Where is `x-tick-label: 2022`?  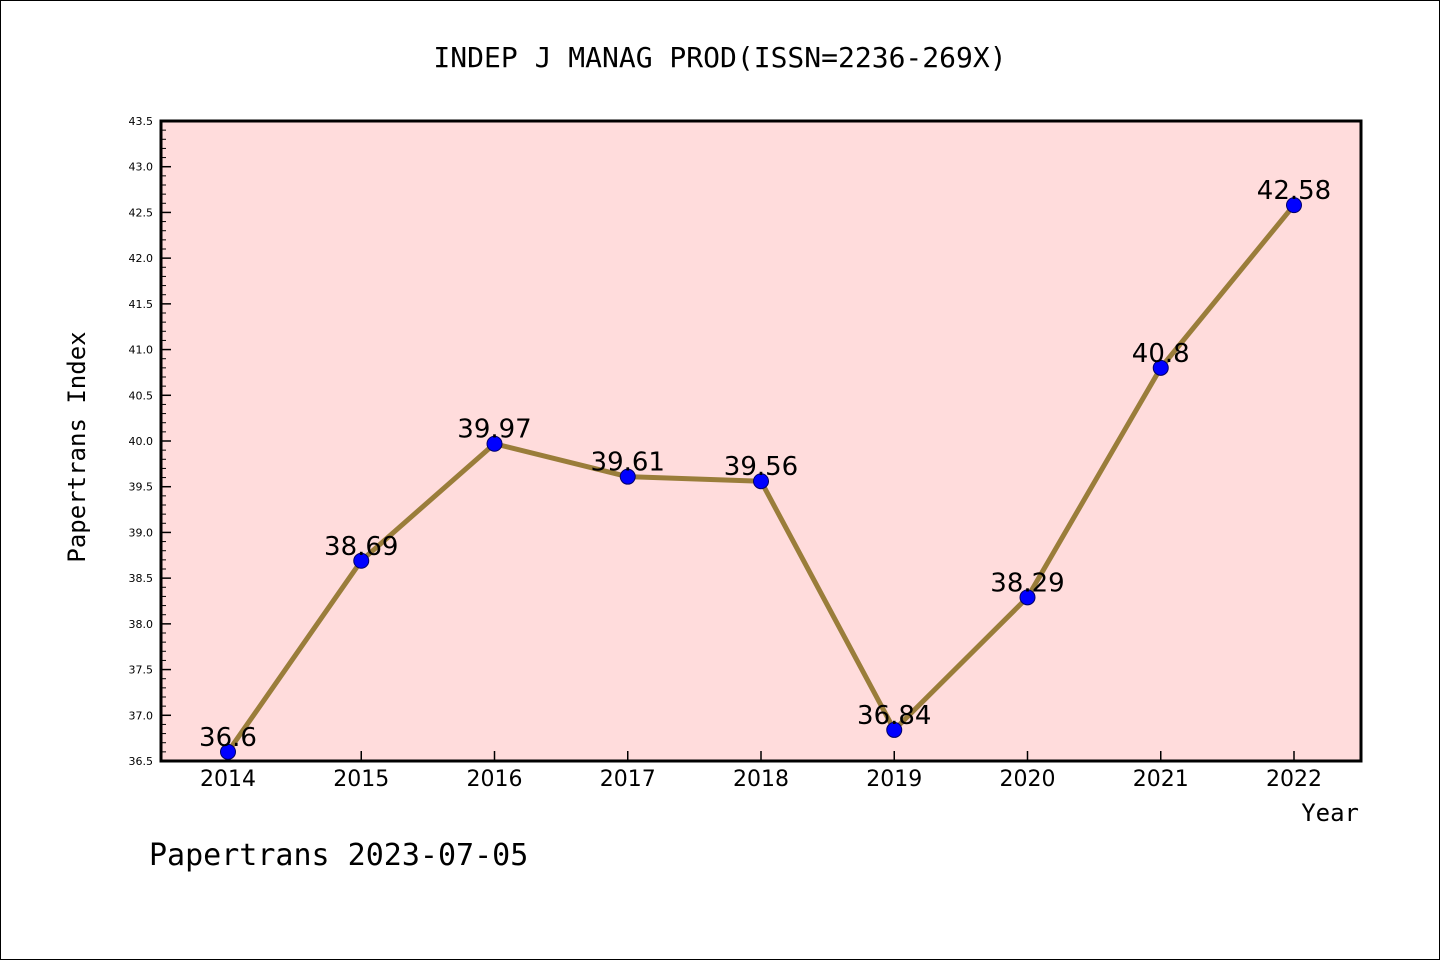
x-tick-label: 2022 is located at coordinates (1294, 779).